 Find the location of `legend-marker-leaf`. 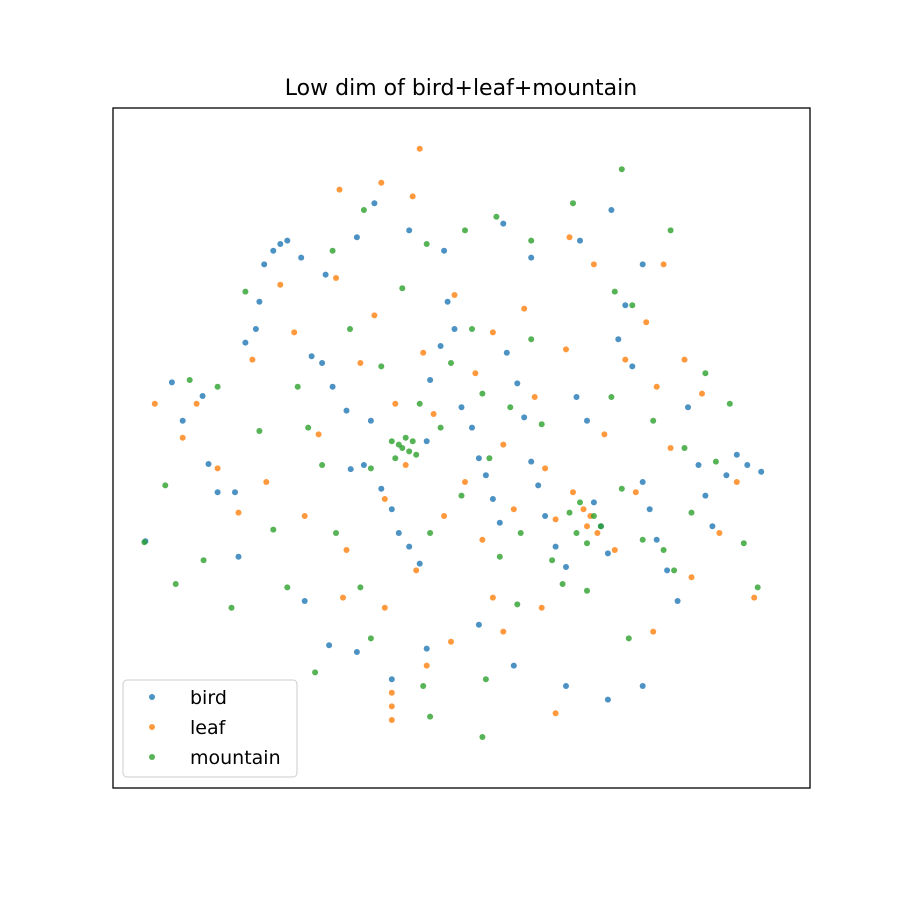

legend-marker-leaf is located at coordinates (152, 727).